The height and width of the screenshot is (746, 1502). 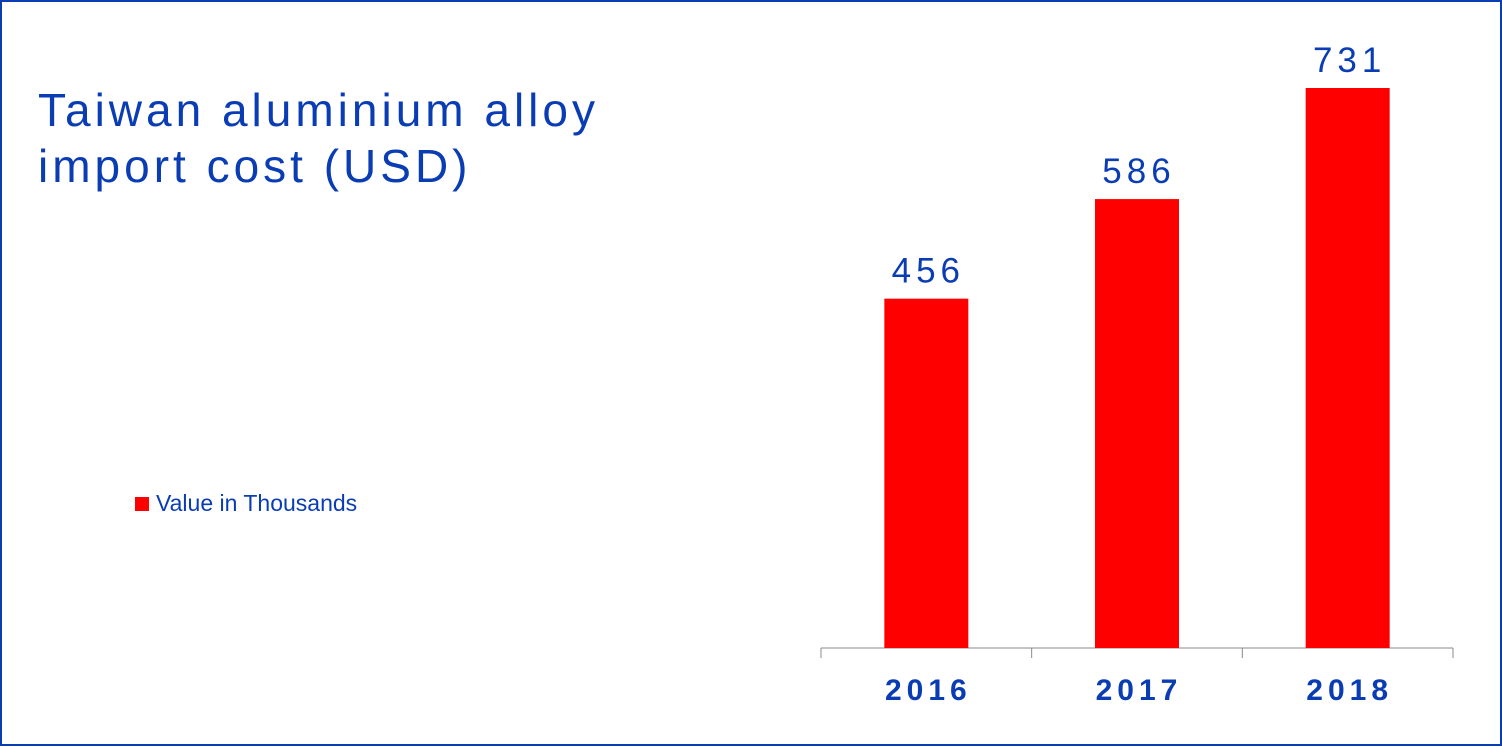 I want to click on legend: Value in Thousands, so click(x=246, y=503).